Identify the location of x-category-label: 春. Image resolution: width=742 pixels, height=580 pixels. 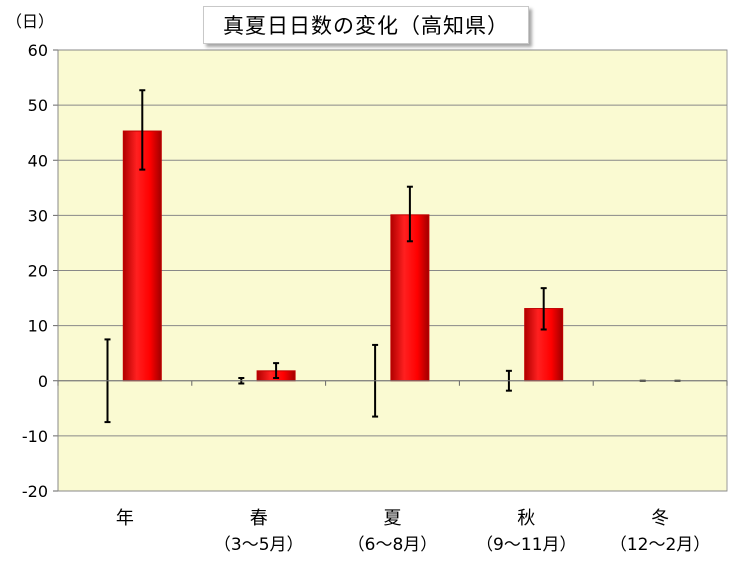
(259, 518).